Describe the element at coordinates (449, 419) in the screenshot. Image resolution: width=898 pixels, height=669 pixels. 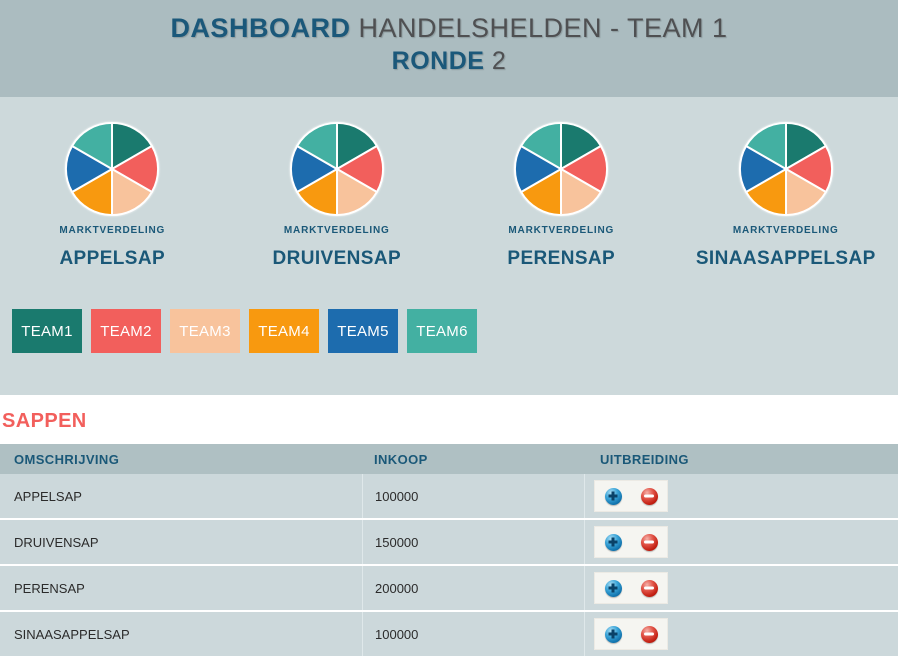
I see `table-title-band: SAPPEN` at that location.